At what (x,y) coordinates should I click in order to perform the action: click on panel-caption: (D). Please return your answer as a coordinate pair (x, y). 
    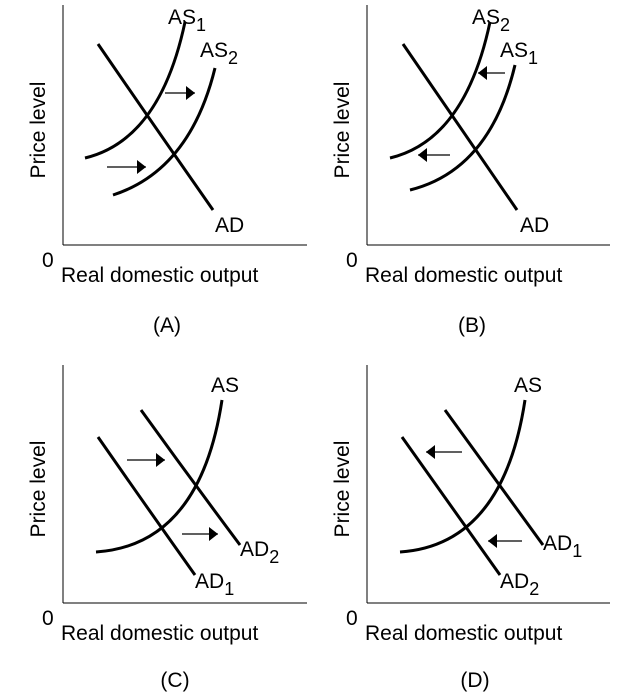
    Looking at the image, I should click on (474, 680).